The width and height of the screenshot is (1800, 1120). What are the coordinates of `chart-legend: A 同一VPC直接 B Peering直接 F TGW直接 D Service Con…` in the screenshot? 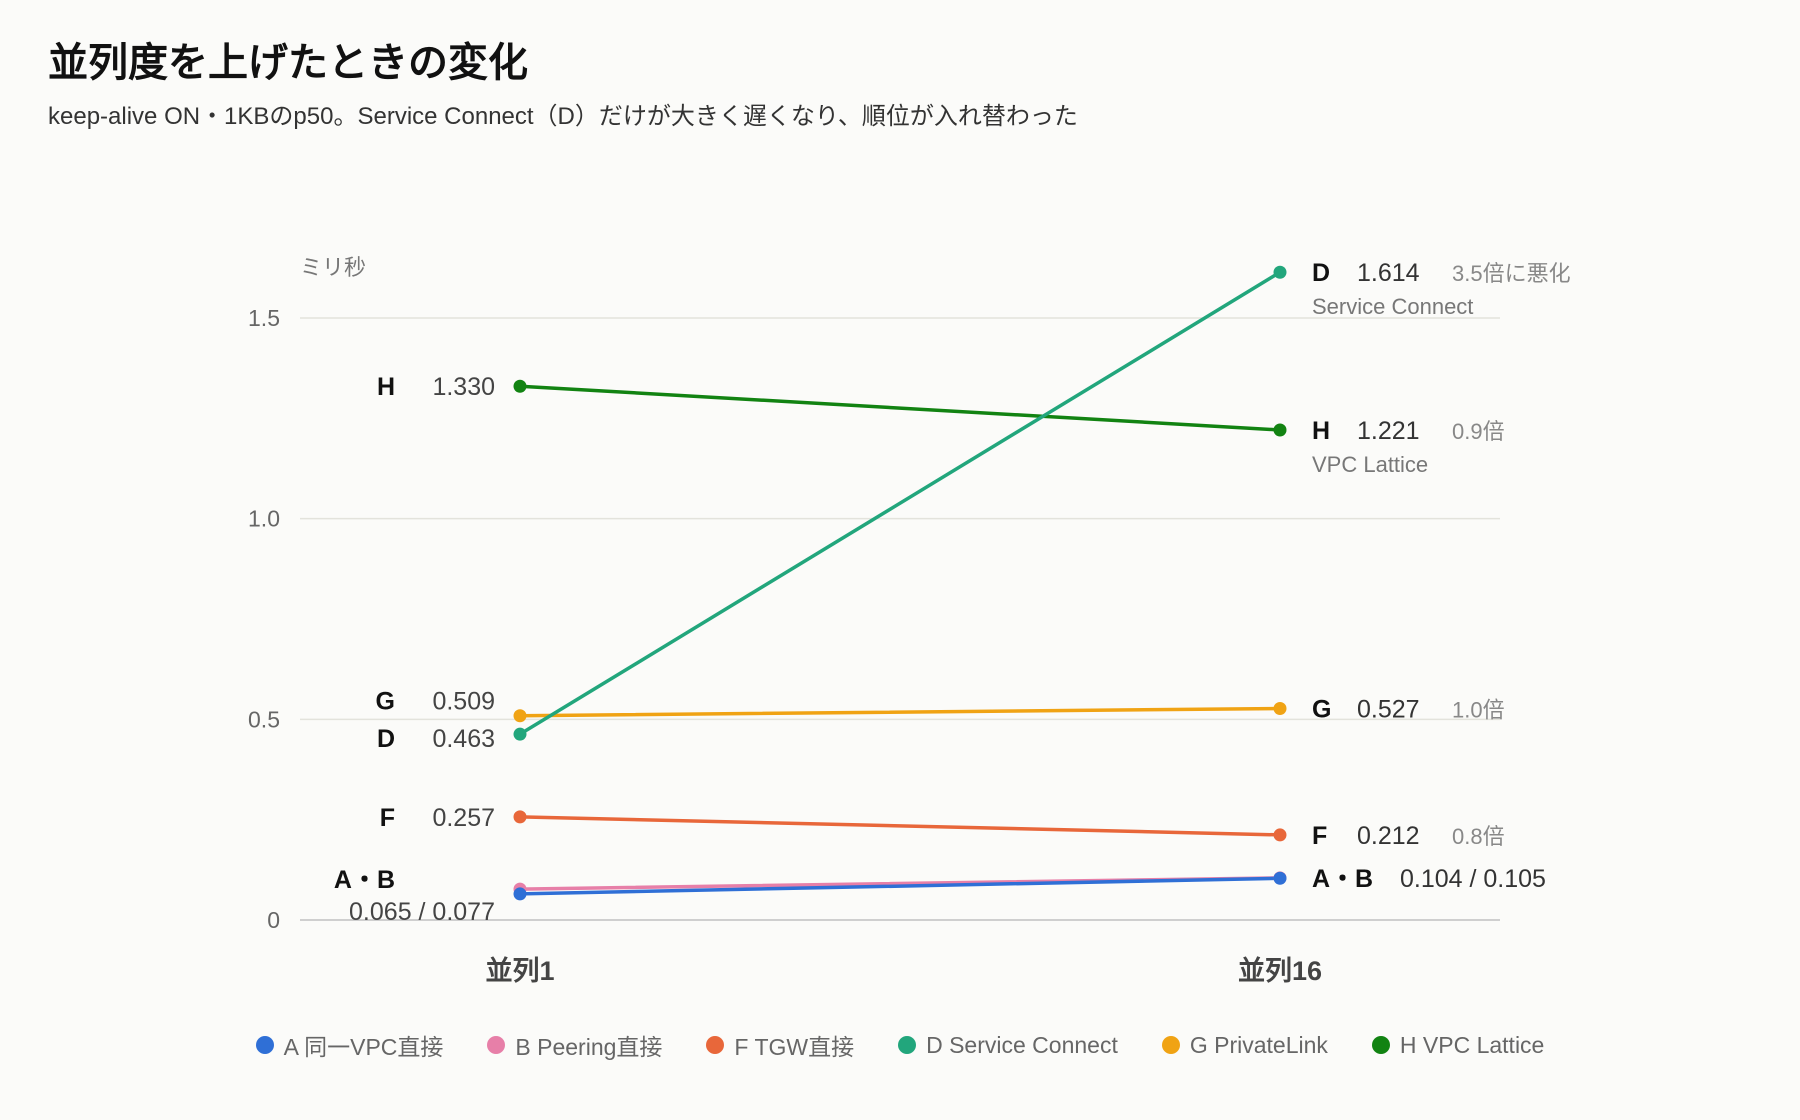 It's located at (900, 1045).